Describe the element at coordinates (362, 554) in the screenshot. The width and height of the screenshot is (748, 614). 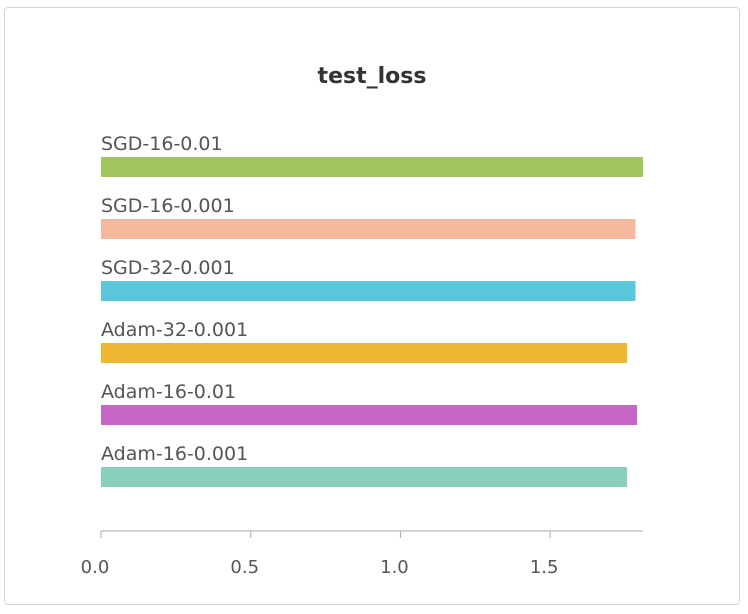
I see `x-axis: 0.0 0.5 1.0 1.5` at that location.